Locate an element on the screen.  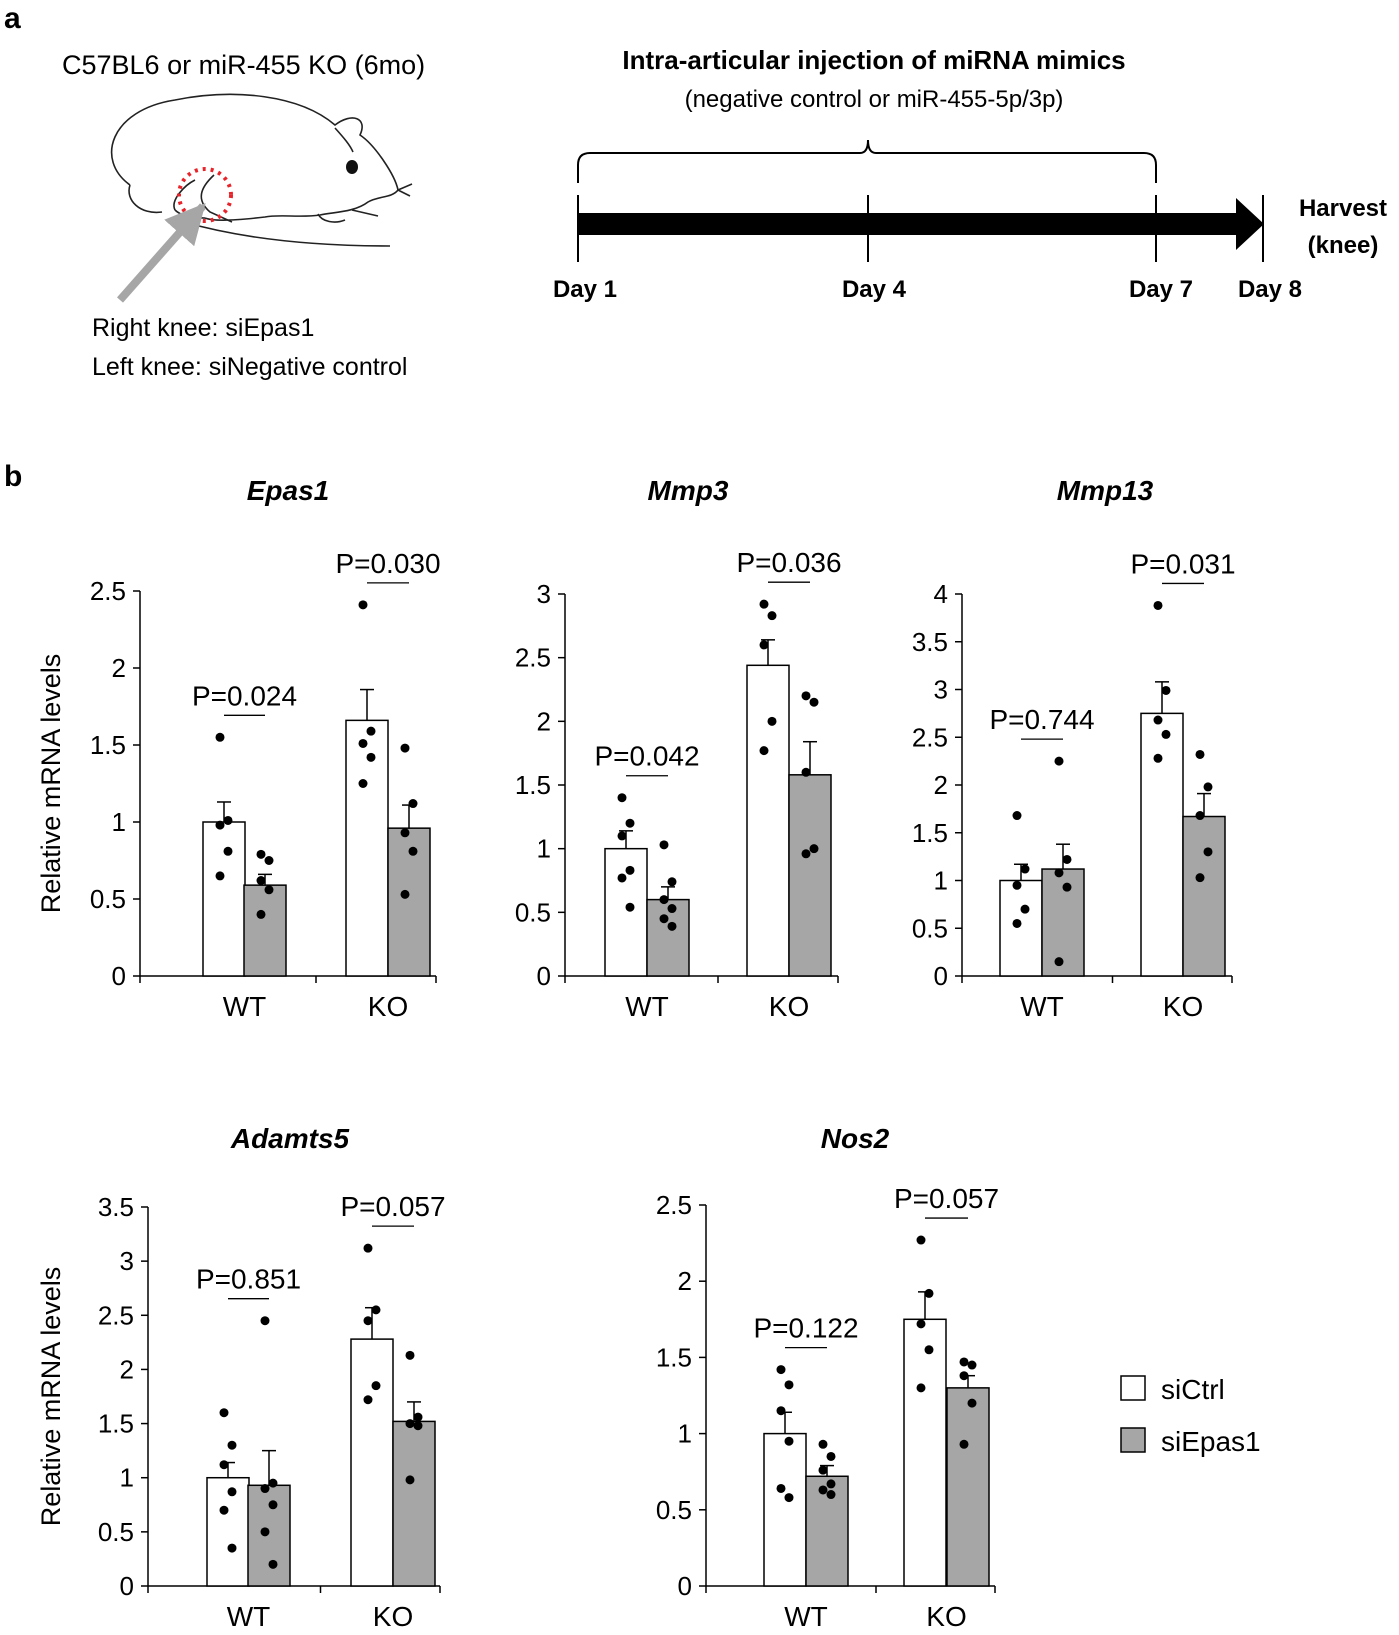
chart-title: Mmp3 is located at coordinates (688, 490).